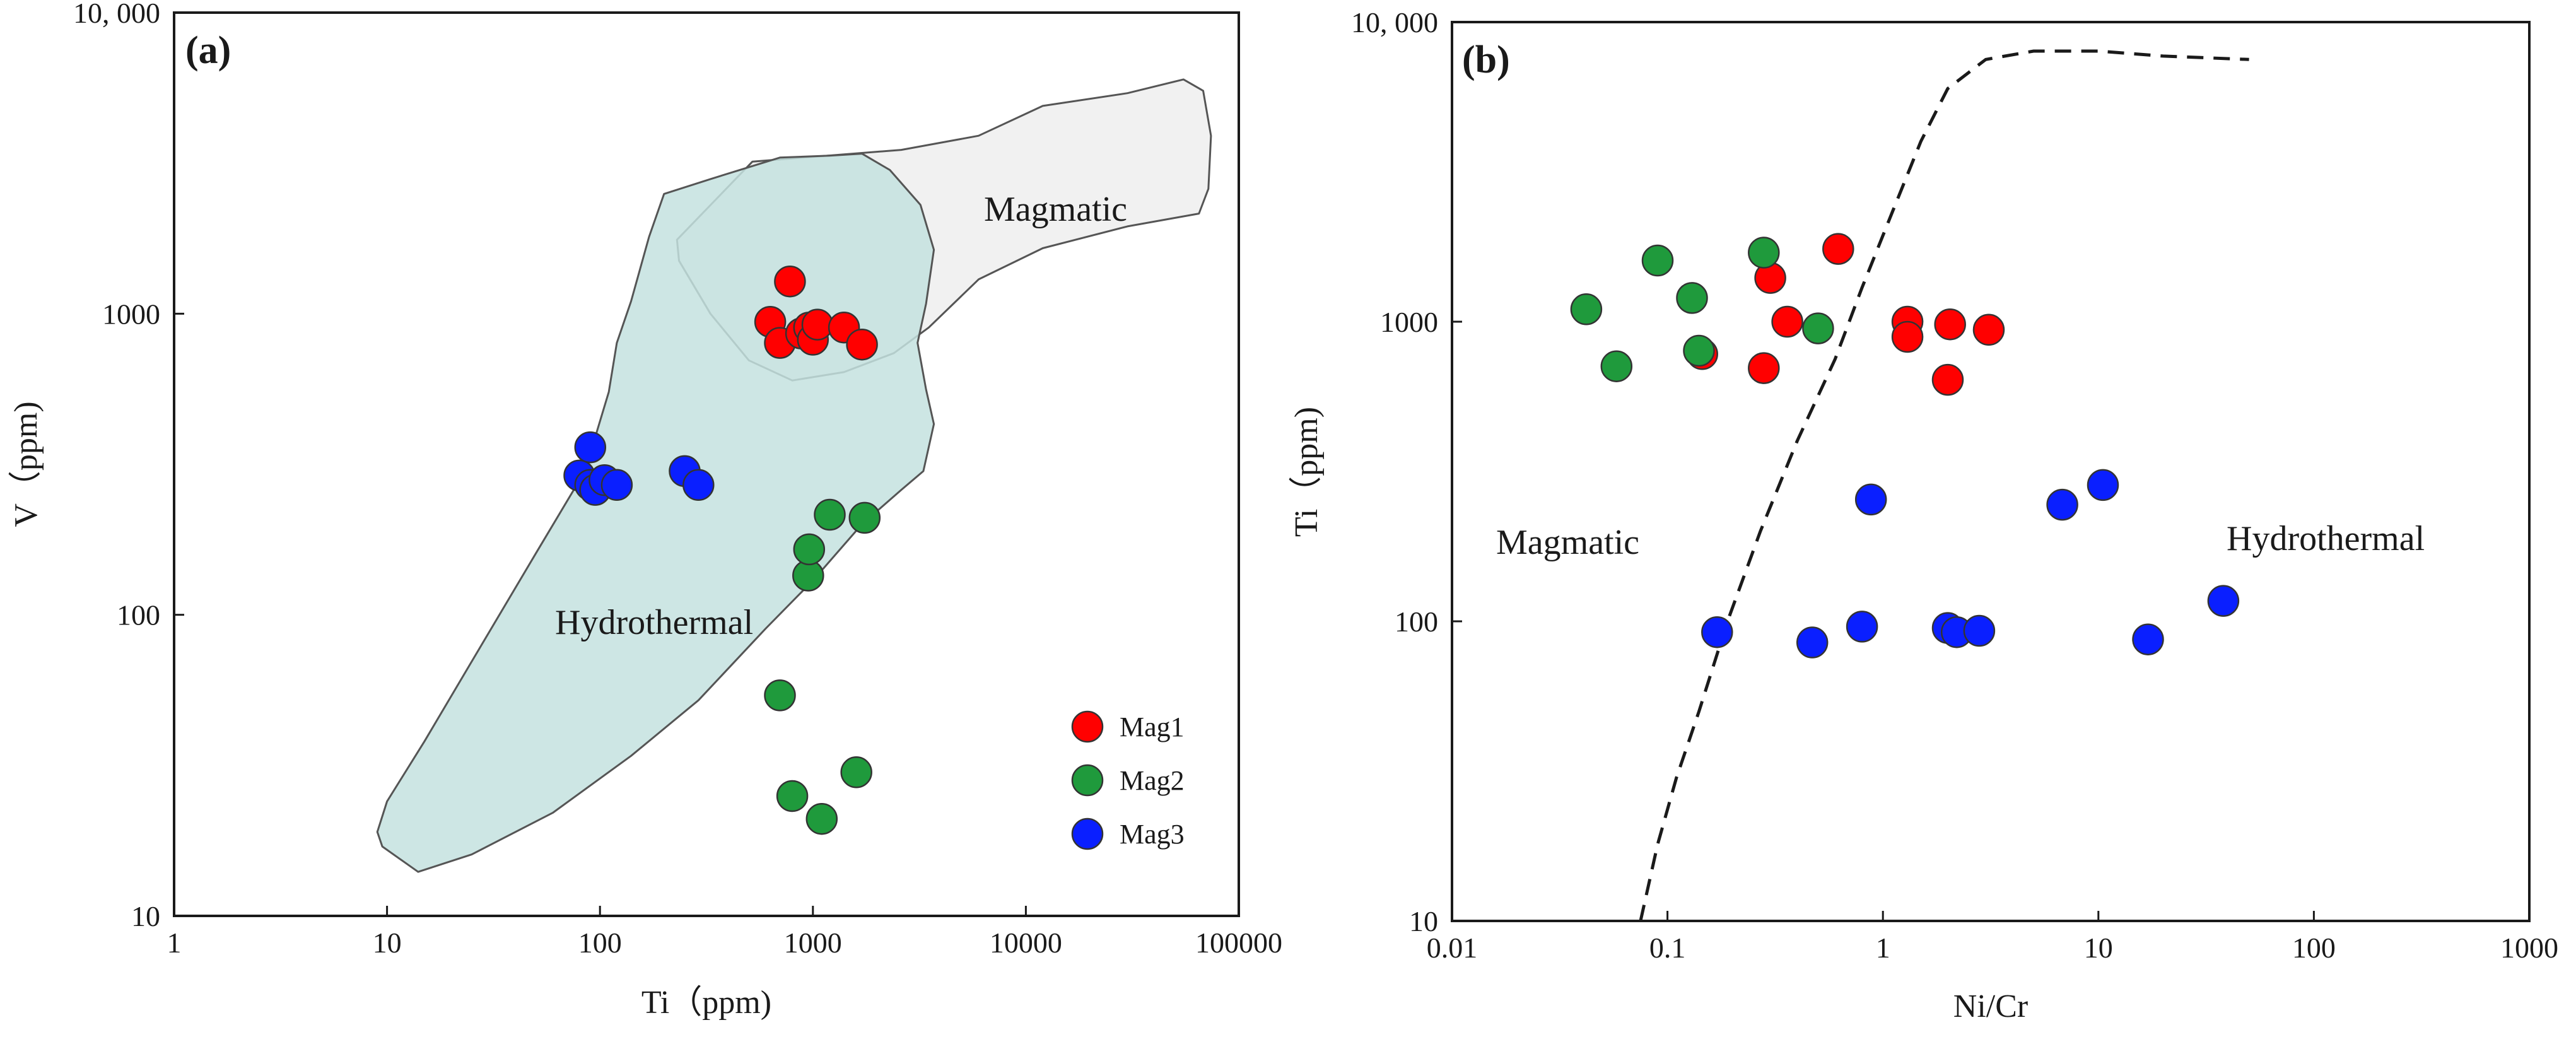 This screenshot has height=1037, width=2576. I want to click on legend-label-mag1: Mag1, so click(1152, 727).